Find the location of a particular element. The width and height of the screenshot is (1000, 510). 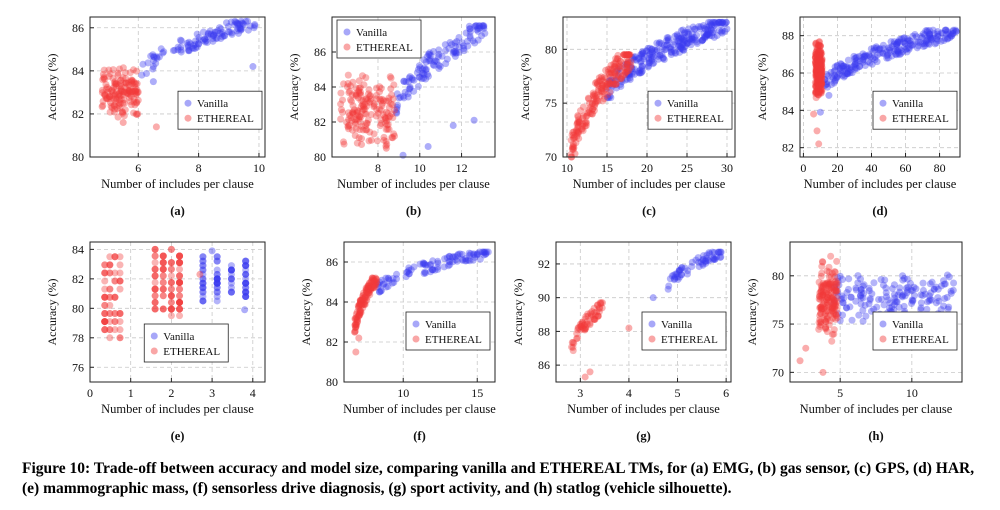

y-tick-label: 80 is located at coordinates (551, 49).